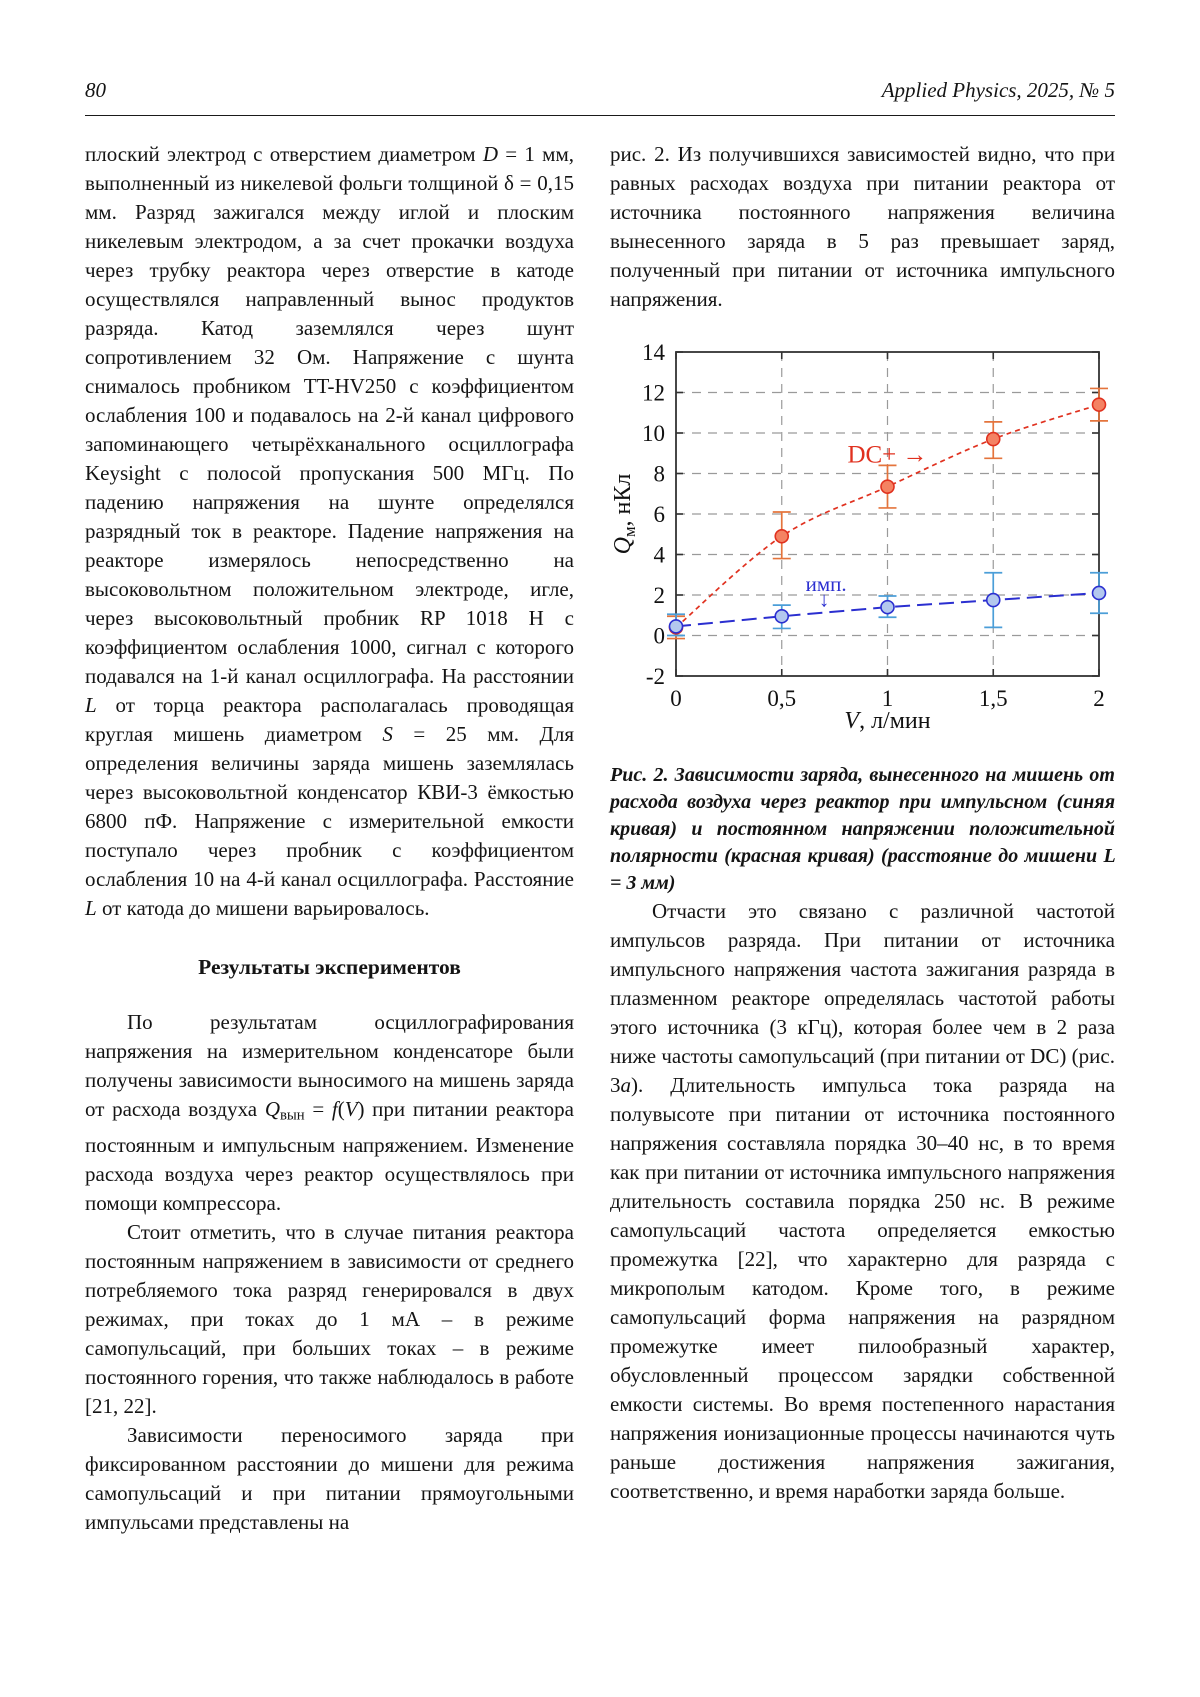 The image size is (1200, 1697). Describe the element at coordinates (888, 698) in the screenshot. I see `svg-text: 1` at that location.